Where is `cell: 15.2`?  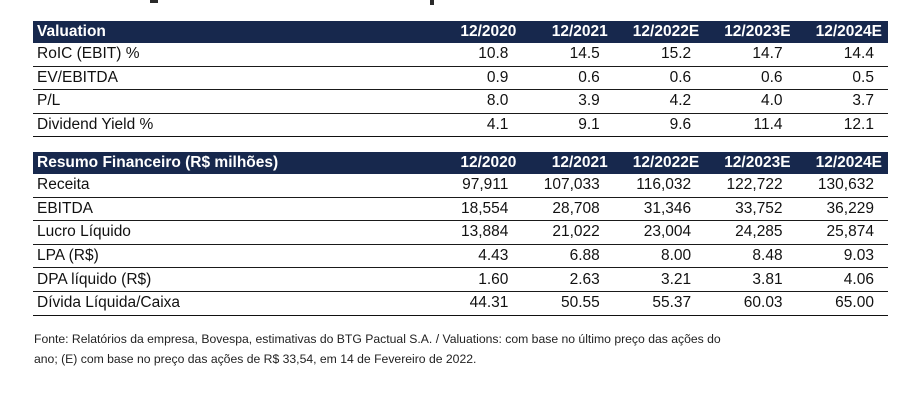
cell: 15.2 is located at coordinates (676, 54).